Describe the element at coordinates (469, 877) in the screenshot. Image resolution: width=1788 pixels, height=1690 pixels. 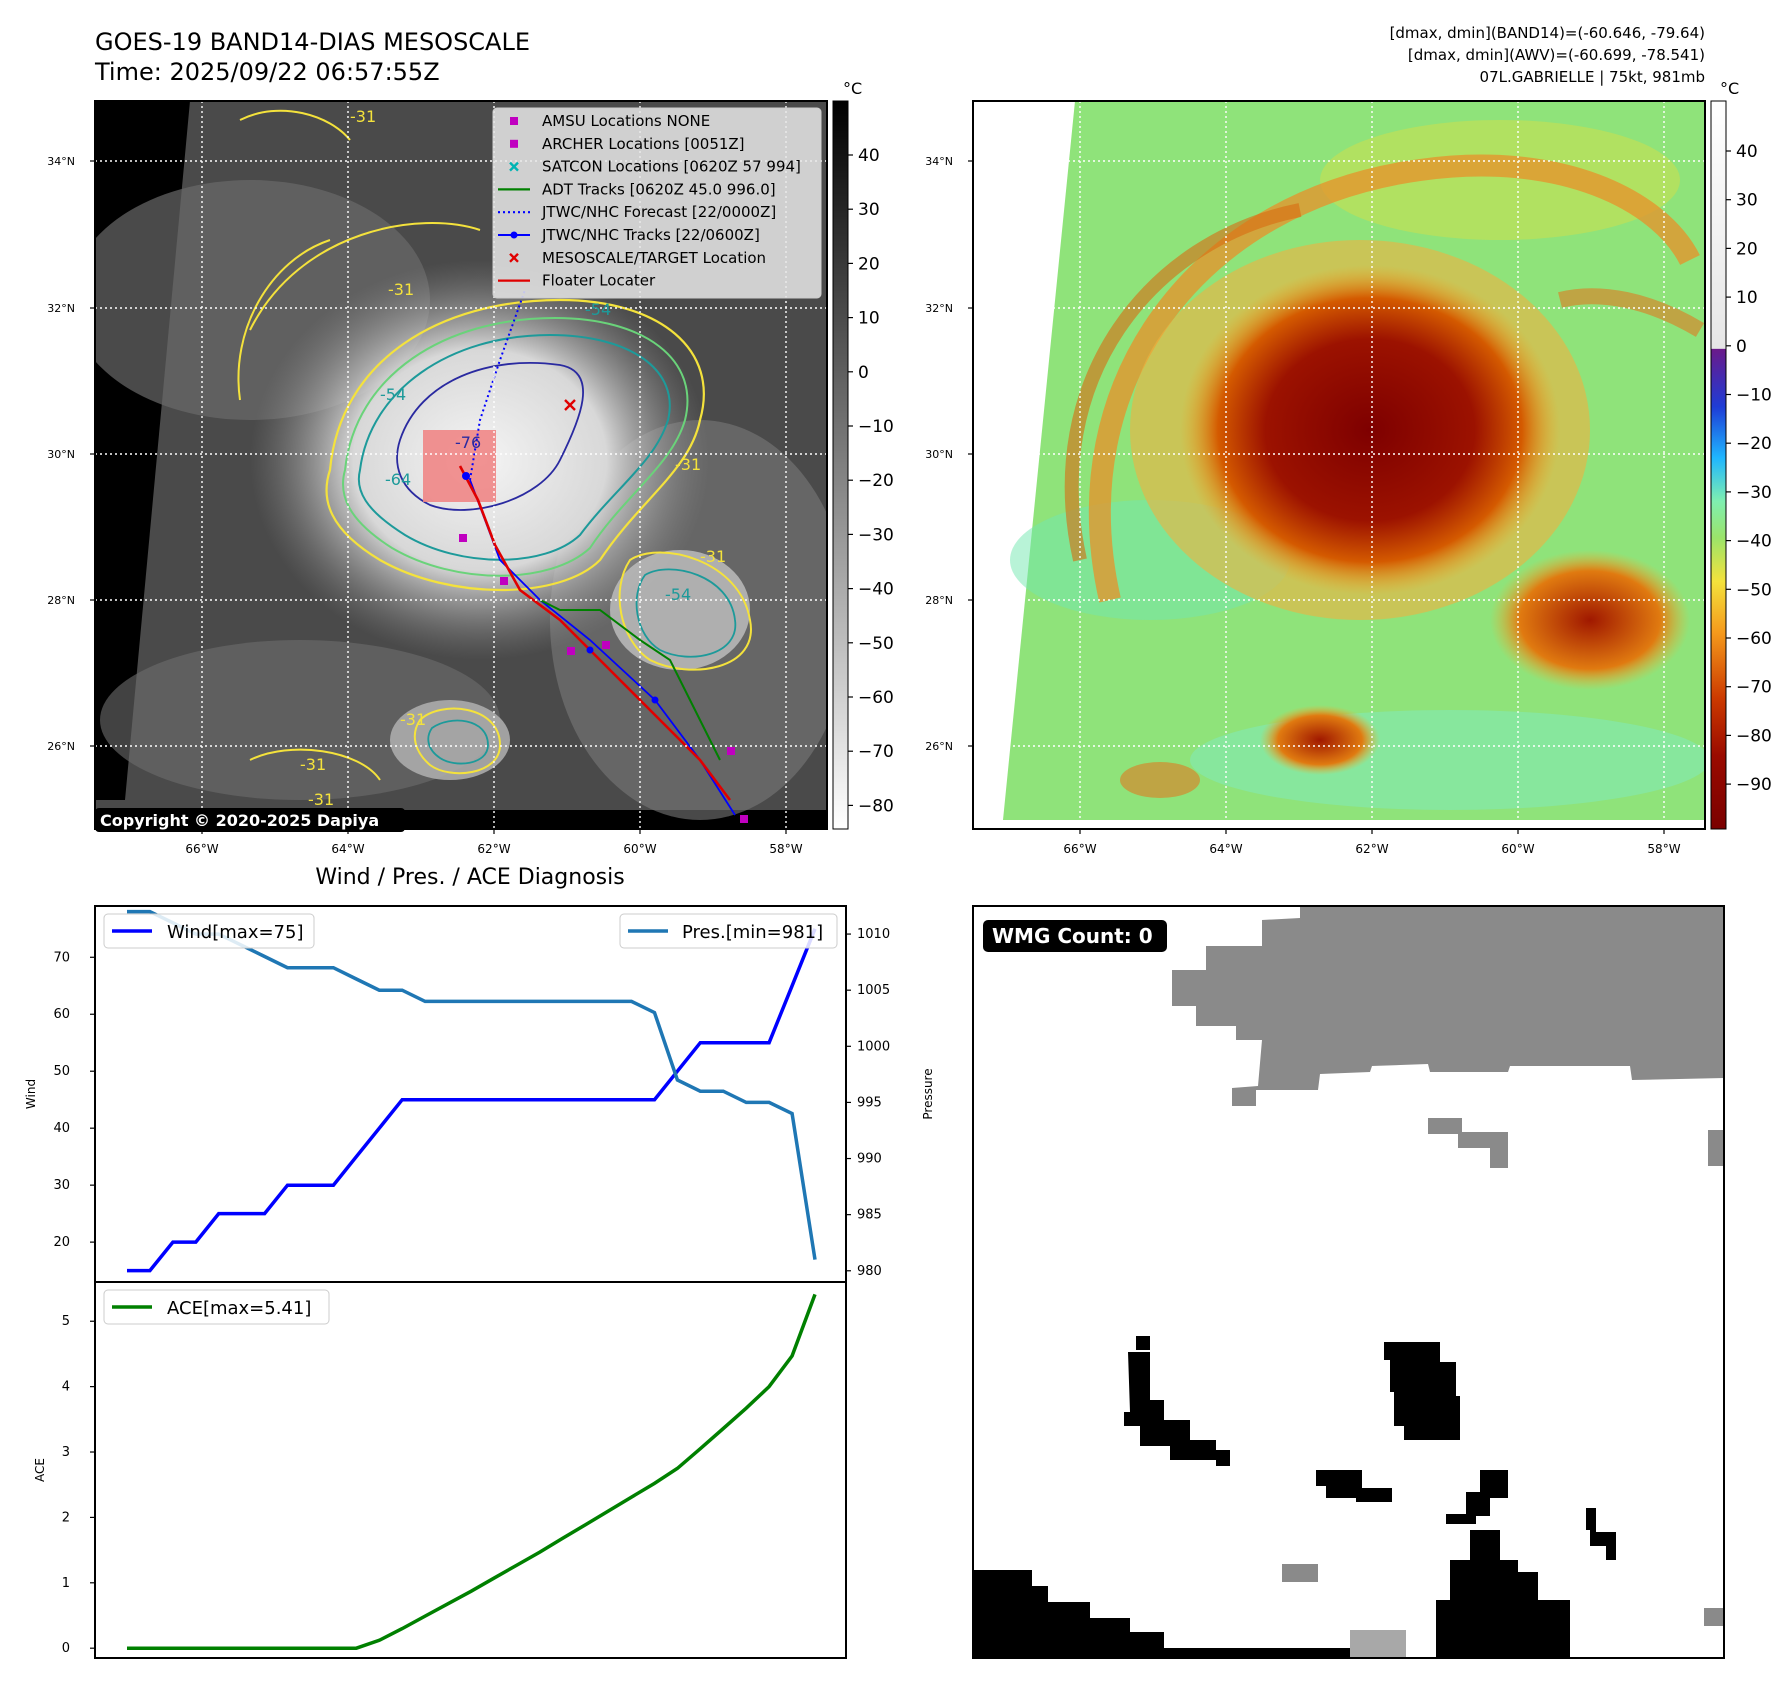
I see `diagnosis-title: Wind / Pres. / ACE Diagnosis` at that location.